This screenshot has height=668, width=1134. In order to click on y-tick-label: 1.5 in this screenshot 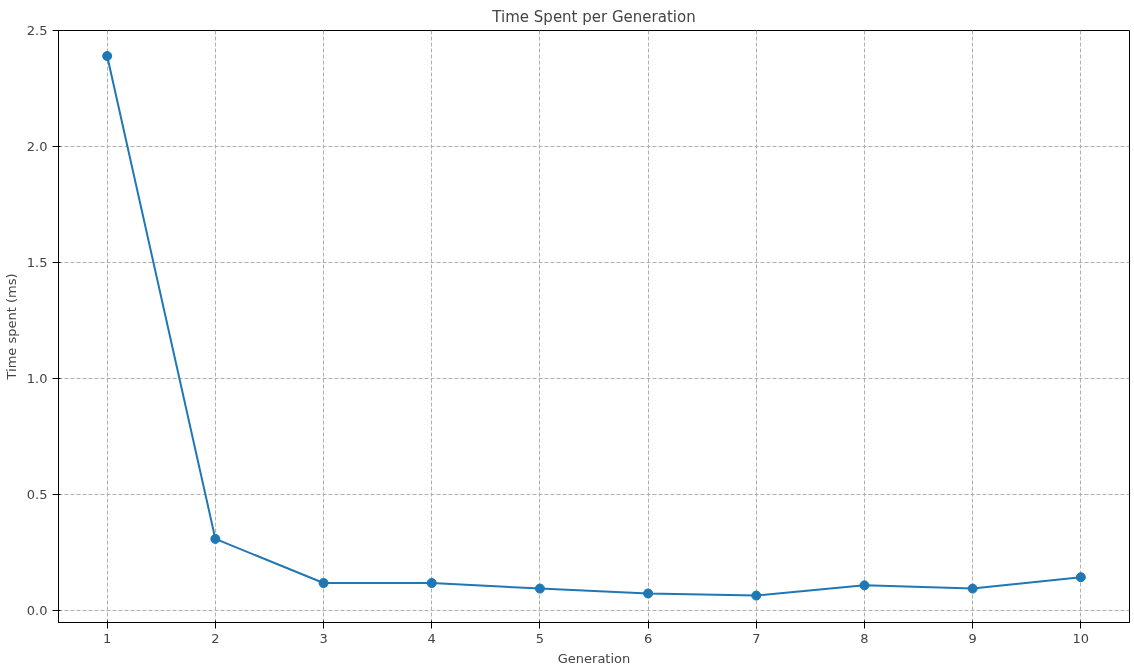, I will do `click(37, 263)`.